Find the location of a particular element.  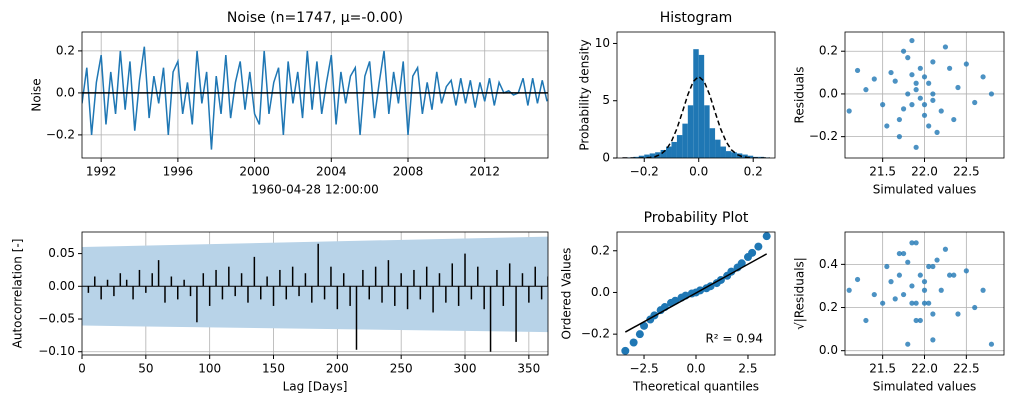

x-tick-label: 100 is located at coordinates (209, 369).